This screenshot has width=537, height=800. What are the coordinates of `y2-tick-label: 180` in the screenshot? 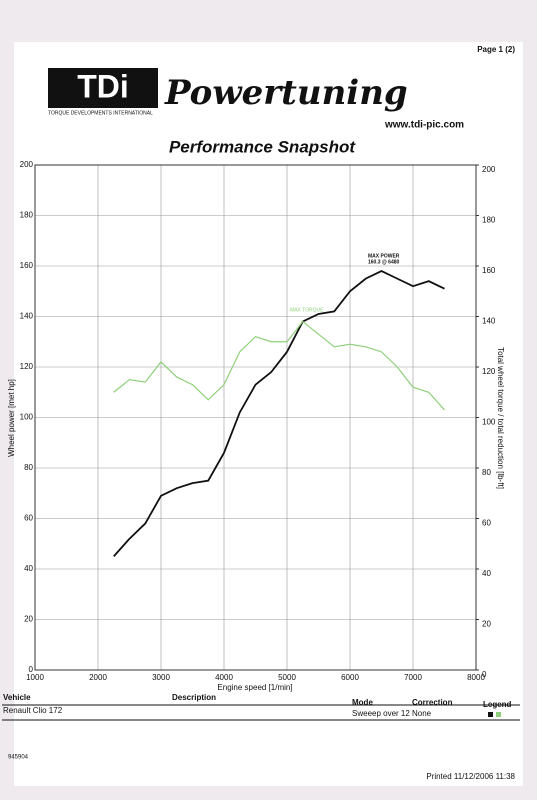 It's located at (489, 220).